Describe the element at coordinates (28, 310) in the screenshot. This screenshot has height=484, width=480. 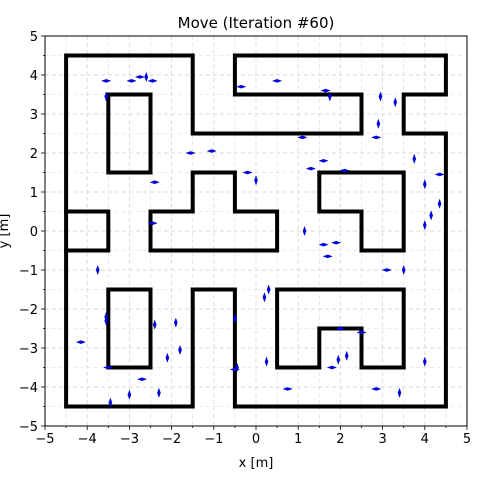
I see `y-tick-label: −2` at that location.